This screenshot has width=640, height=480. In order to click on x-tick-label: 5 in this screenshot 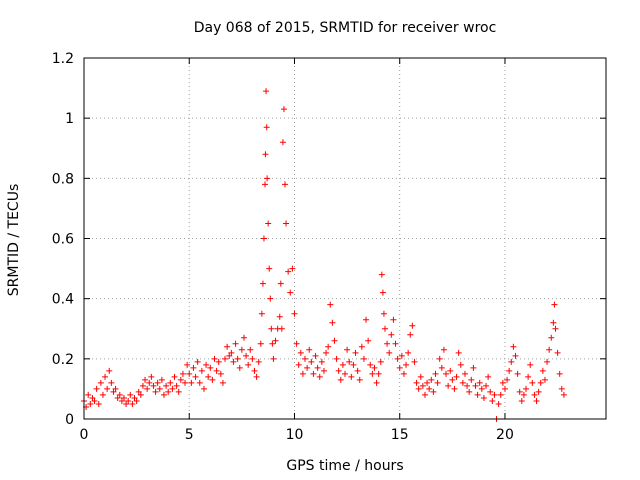, I will do `click(189, 435)`.